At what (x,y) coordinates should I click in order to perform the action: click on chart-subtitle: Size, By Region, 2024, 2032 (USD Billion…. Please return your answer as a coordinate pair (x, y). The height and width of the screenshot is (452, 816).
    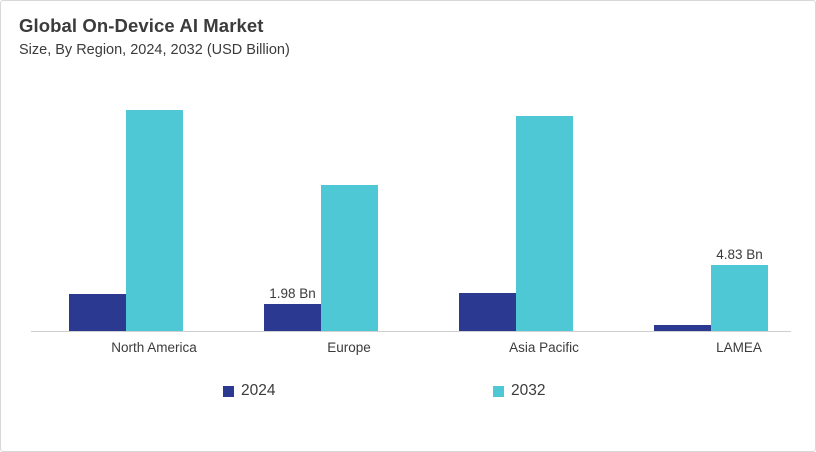
    Looking at the image, I should click on (154, 50).